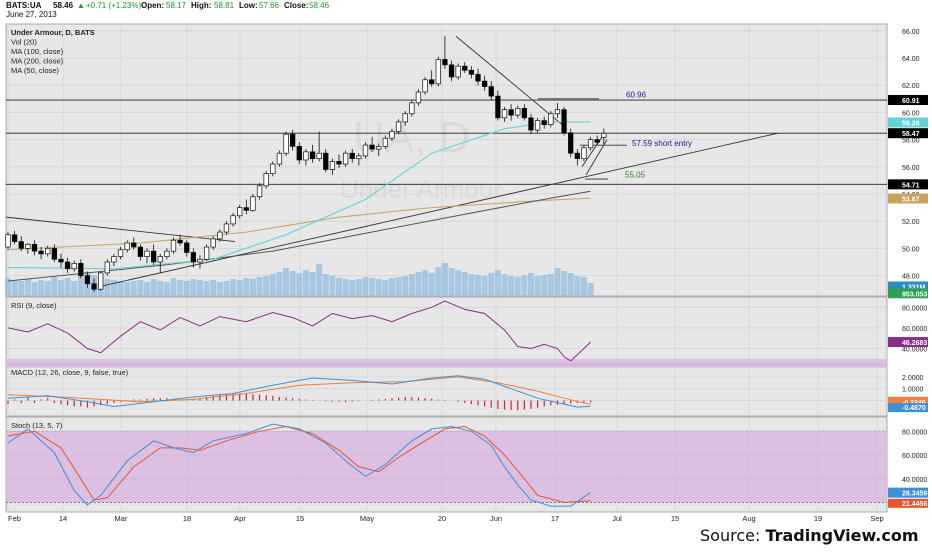 The width and height of the screenshot is (932, 555). Describe the element at coordinates (248, 5) in the screenshot. I see `header-low-label: Low:` at that location.